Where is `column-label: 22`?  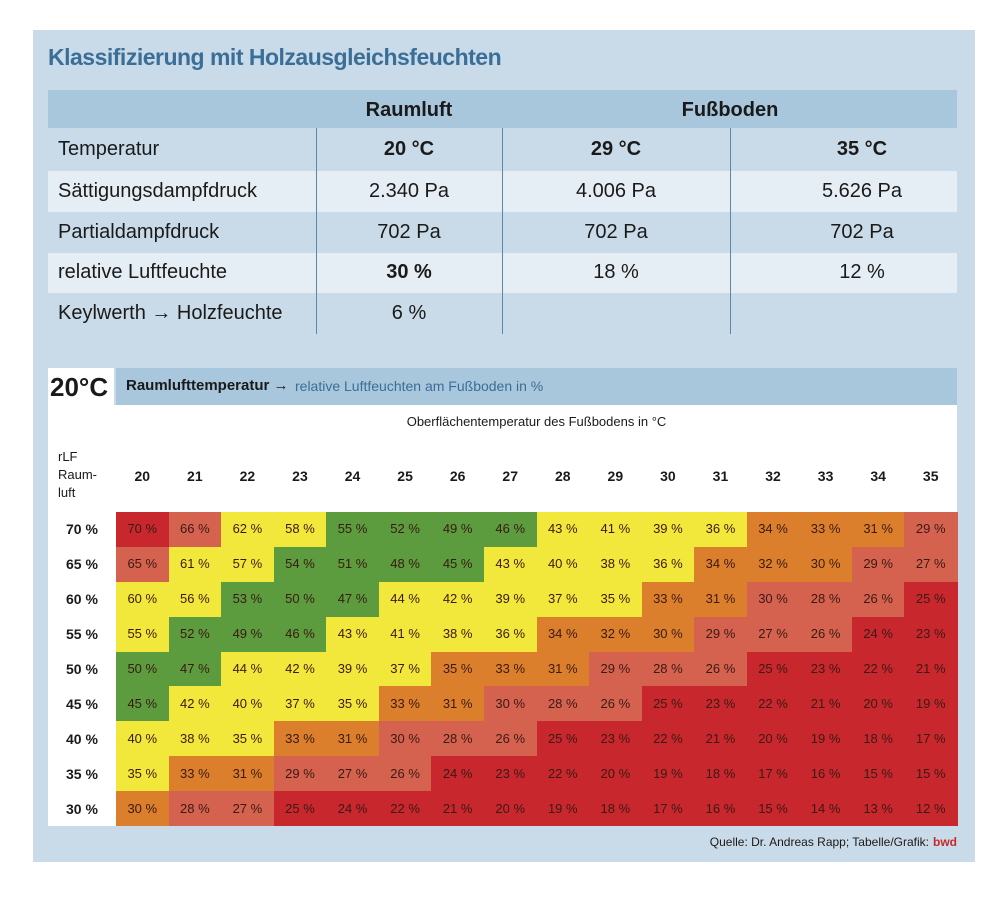 column-label: 22 is located at coordinates (247, 476).